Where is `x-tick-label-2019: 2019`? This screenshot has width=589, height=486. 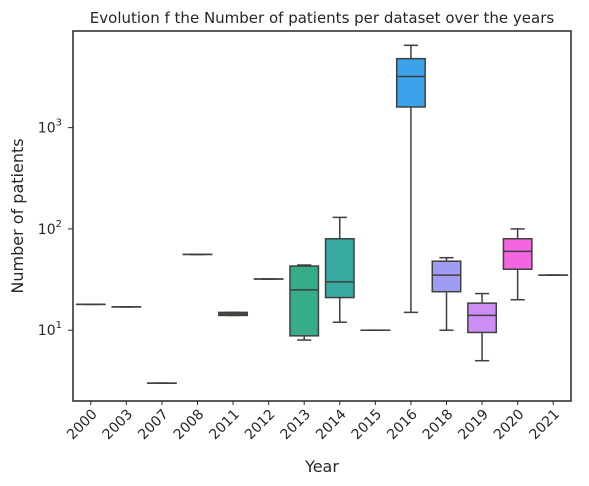 x-tick-label-2019: 2019 is located at coordinates (473, 425).